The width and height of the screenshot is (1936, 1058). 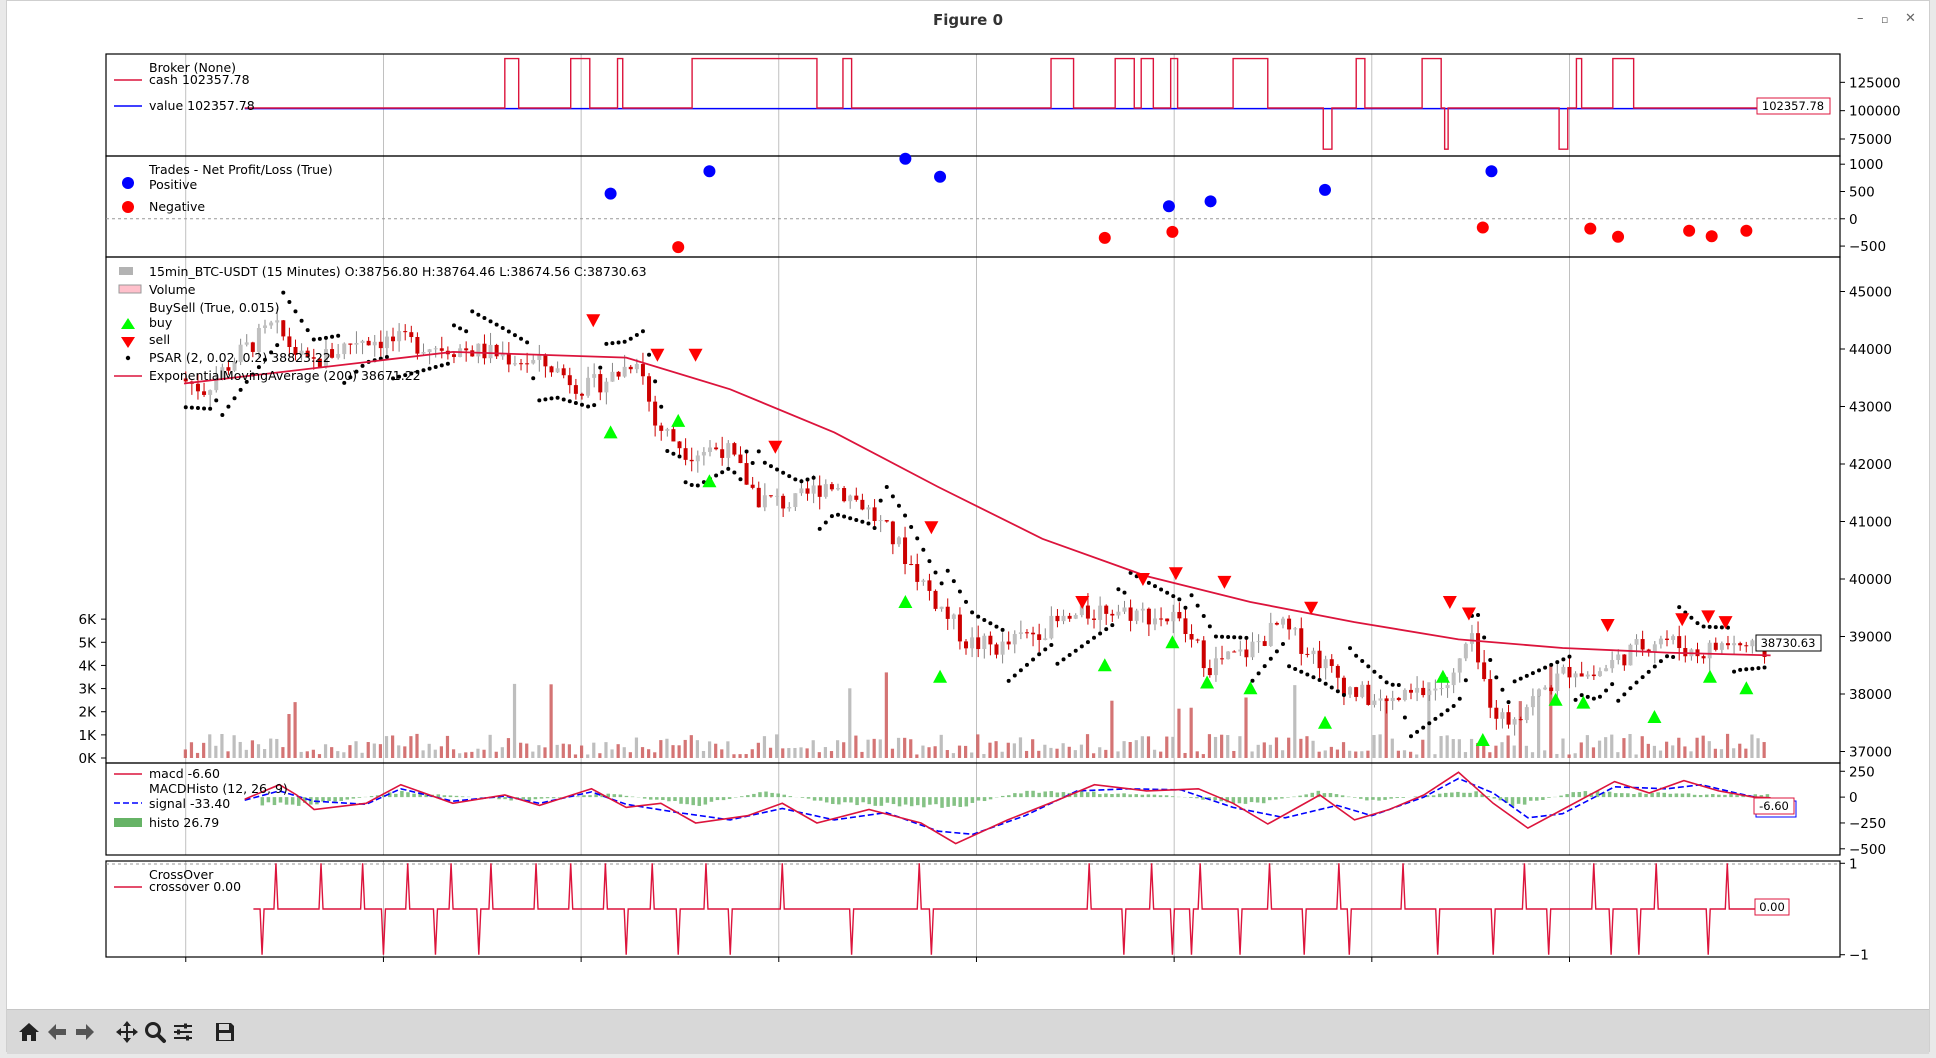 What do you see at coordinates (1772, 907) in the screenshot?
I see `crossover-last-value-box: 0.00` at bounding box center [1772, 907].